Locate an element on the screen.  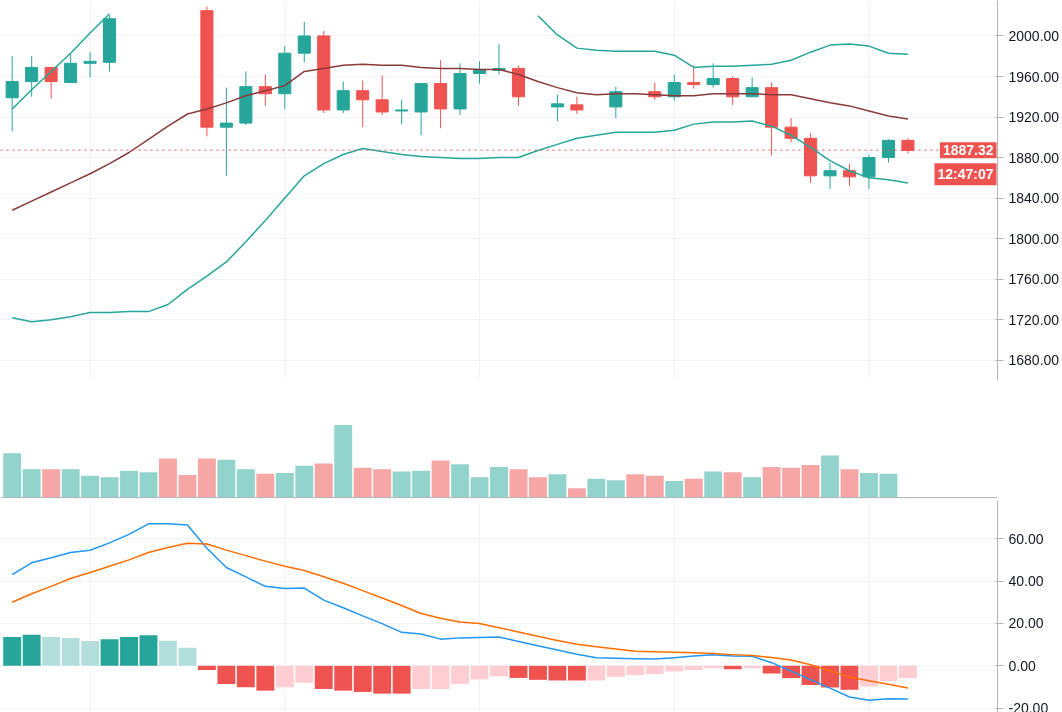
y-tick-label: 20.00 is located at coordinates (1026, 623).